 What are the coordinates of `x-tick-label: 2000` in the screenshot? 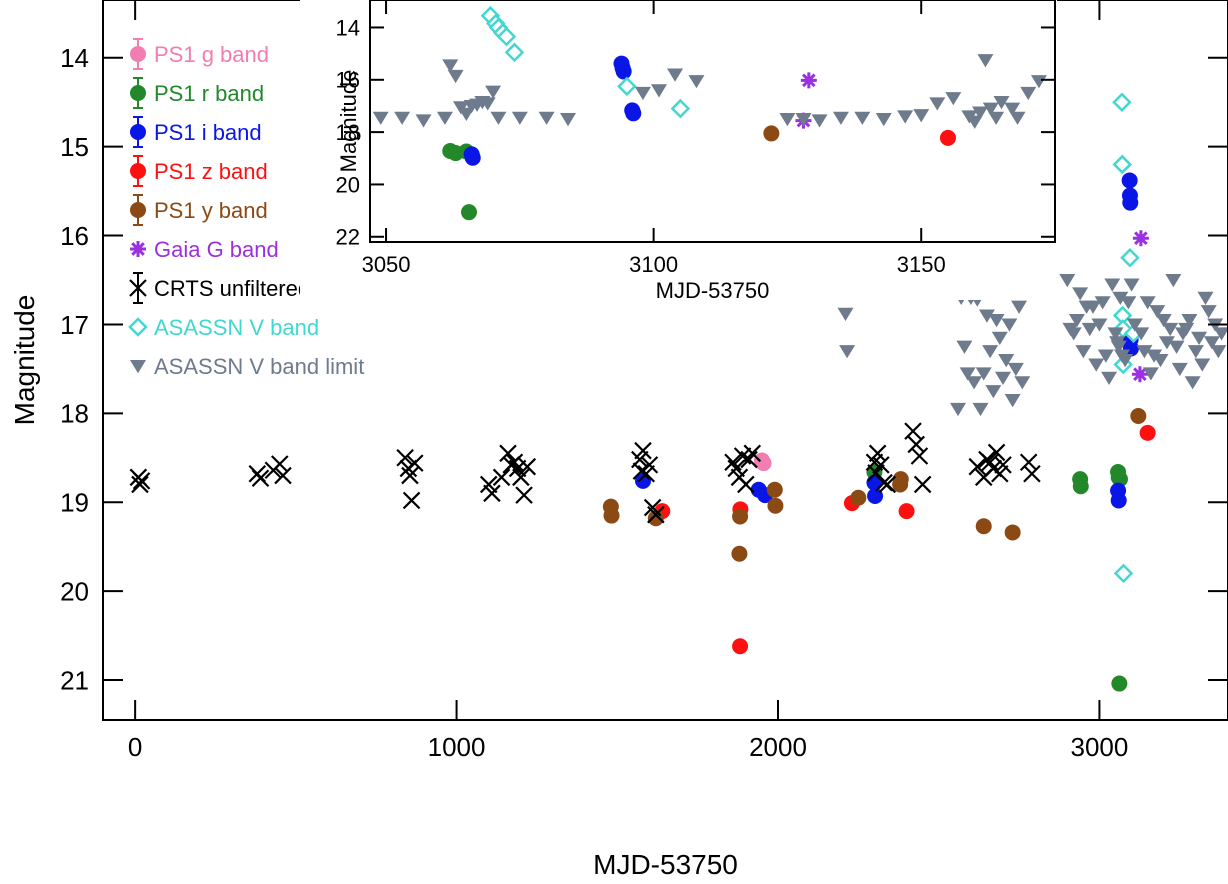 It's located at (778, 747).